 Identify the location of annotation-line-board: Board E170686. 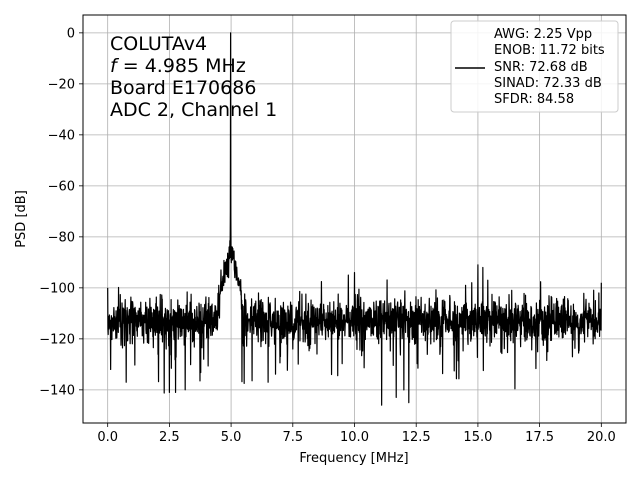
(183, 88).